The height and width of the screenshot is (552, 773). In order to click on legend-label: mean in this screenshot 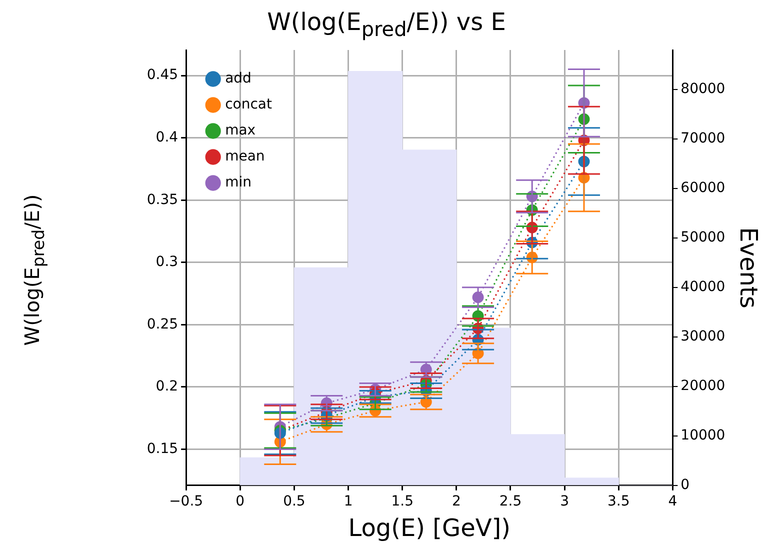, I will do `click(245, 156)`.